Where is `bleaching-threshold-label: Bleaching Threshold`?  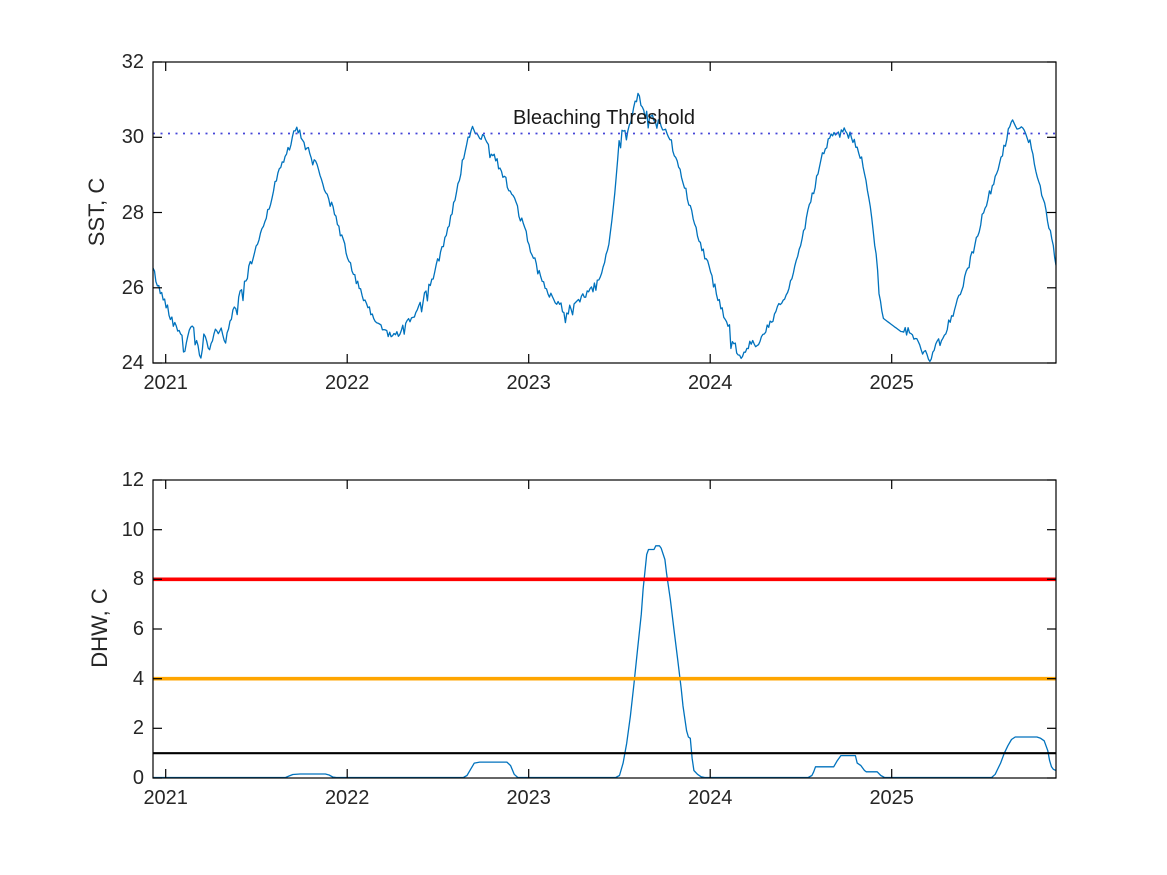 bleaching-threshold-label: Bleaching Threshold is located at coordinates (604, 117).